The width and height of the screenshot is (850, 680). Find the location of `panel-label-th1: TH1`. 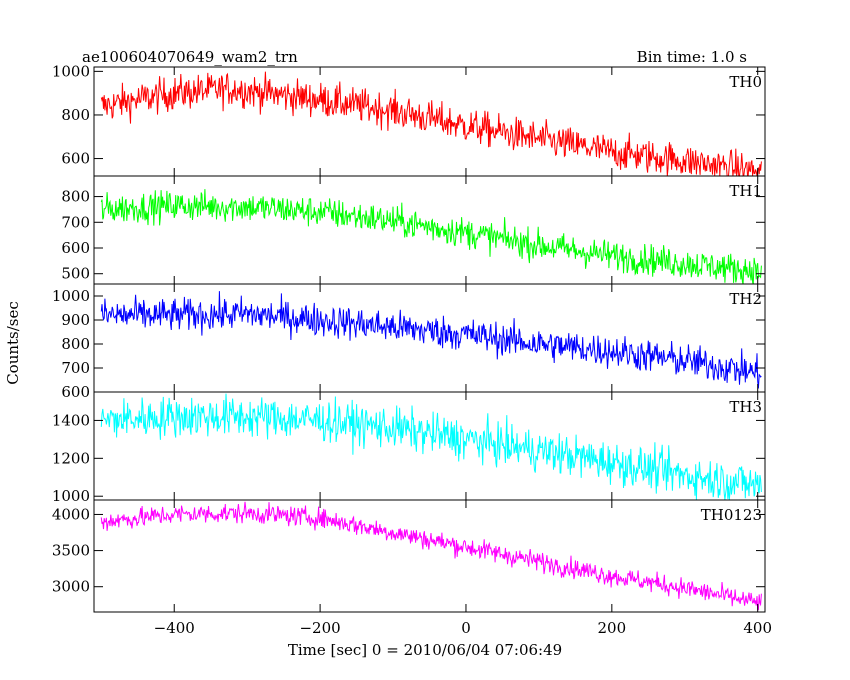

panel-label-th1: TH1 is located at coordinates (745, 191).